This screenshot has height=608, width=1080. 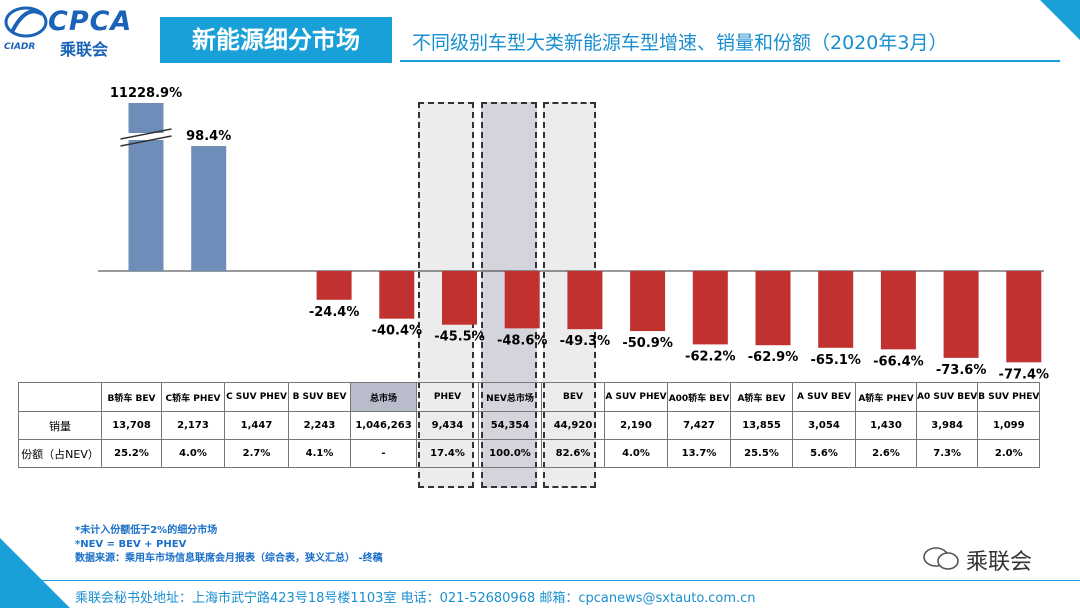 What do you see at coordinates (585, 300) in the screenshot?
I see `bar-BEV` at bounding box center [585, 300].